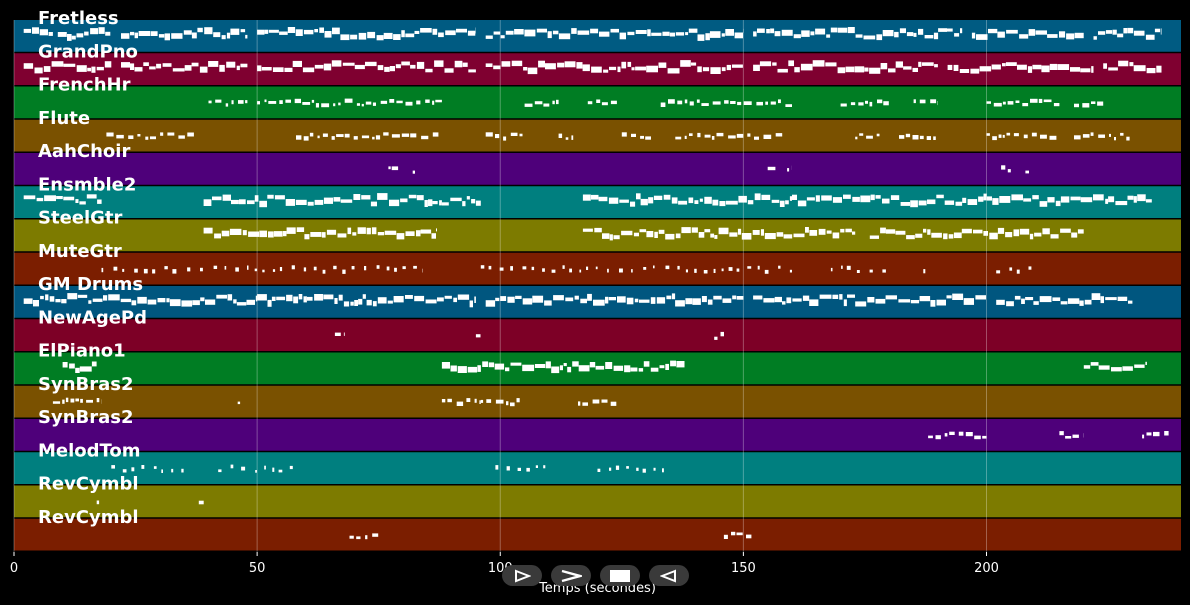  What do you see at coordinates (620, 575) in the screenshot?
I see `stop-button` at bounding box center [620, 575].